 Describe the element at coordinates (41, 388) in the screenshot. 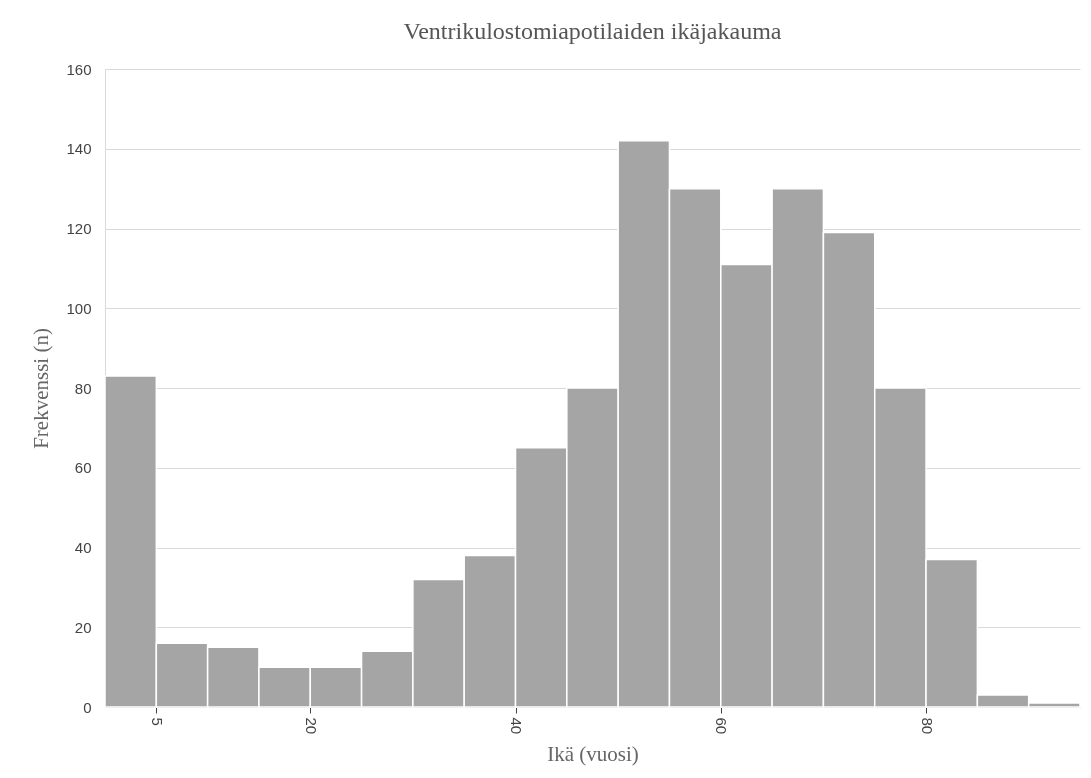

I see `y-axis-title: Frekvenssi (n)` at that location.